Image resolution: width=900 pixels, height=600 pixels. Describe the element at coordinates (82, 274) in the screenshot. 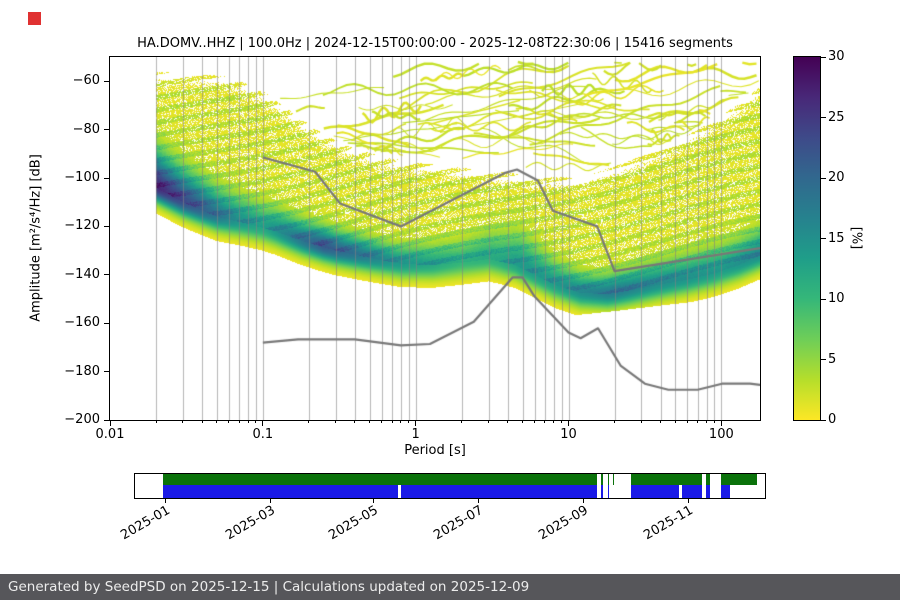

I see `y-tick-label: −140` at that location.